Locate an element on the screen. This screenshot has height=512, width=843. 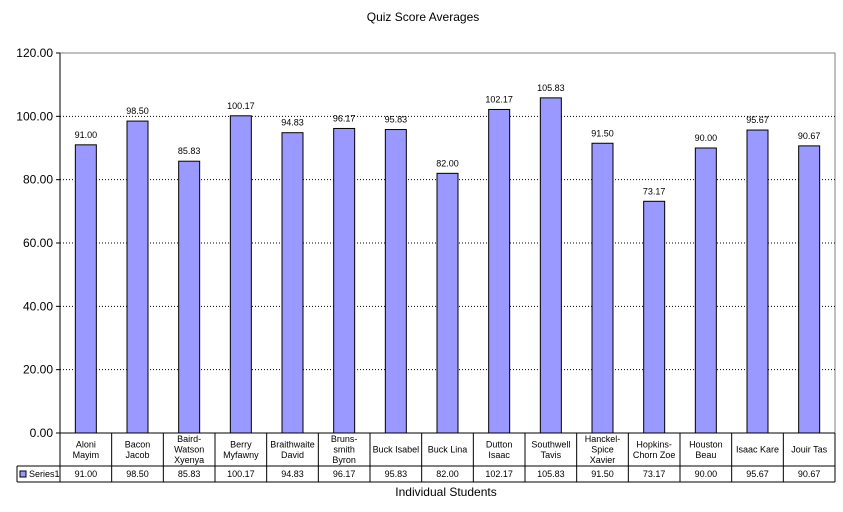
x-tick-label: Baird-Watson Xyenya is located at coordinates (189, 449).